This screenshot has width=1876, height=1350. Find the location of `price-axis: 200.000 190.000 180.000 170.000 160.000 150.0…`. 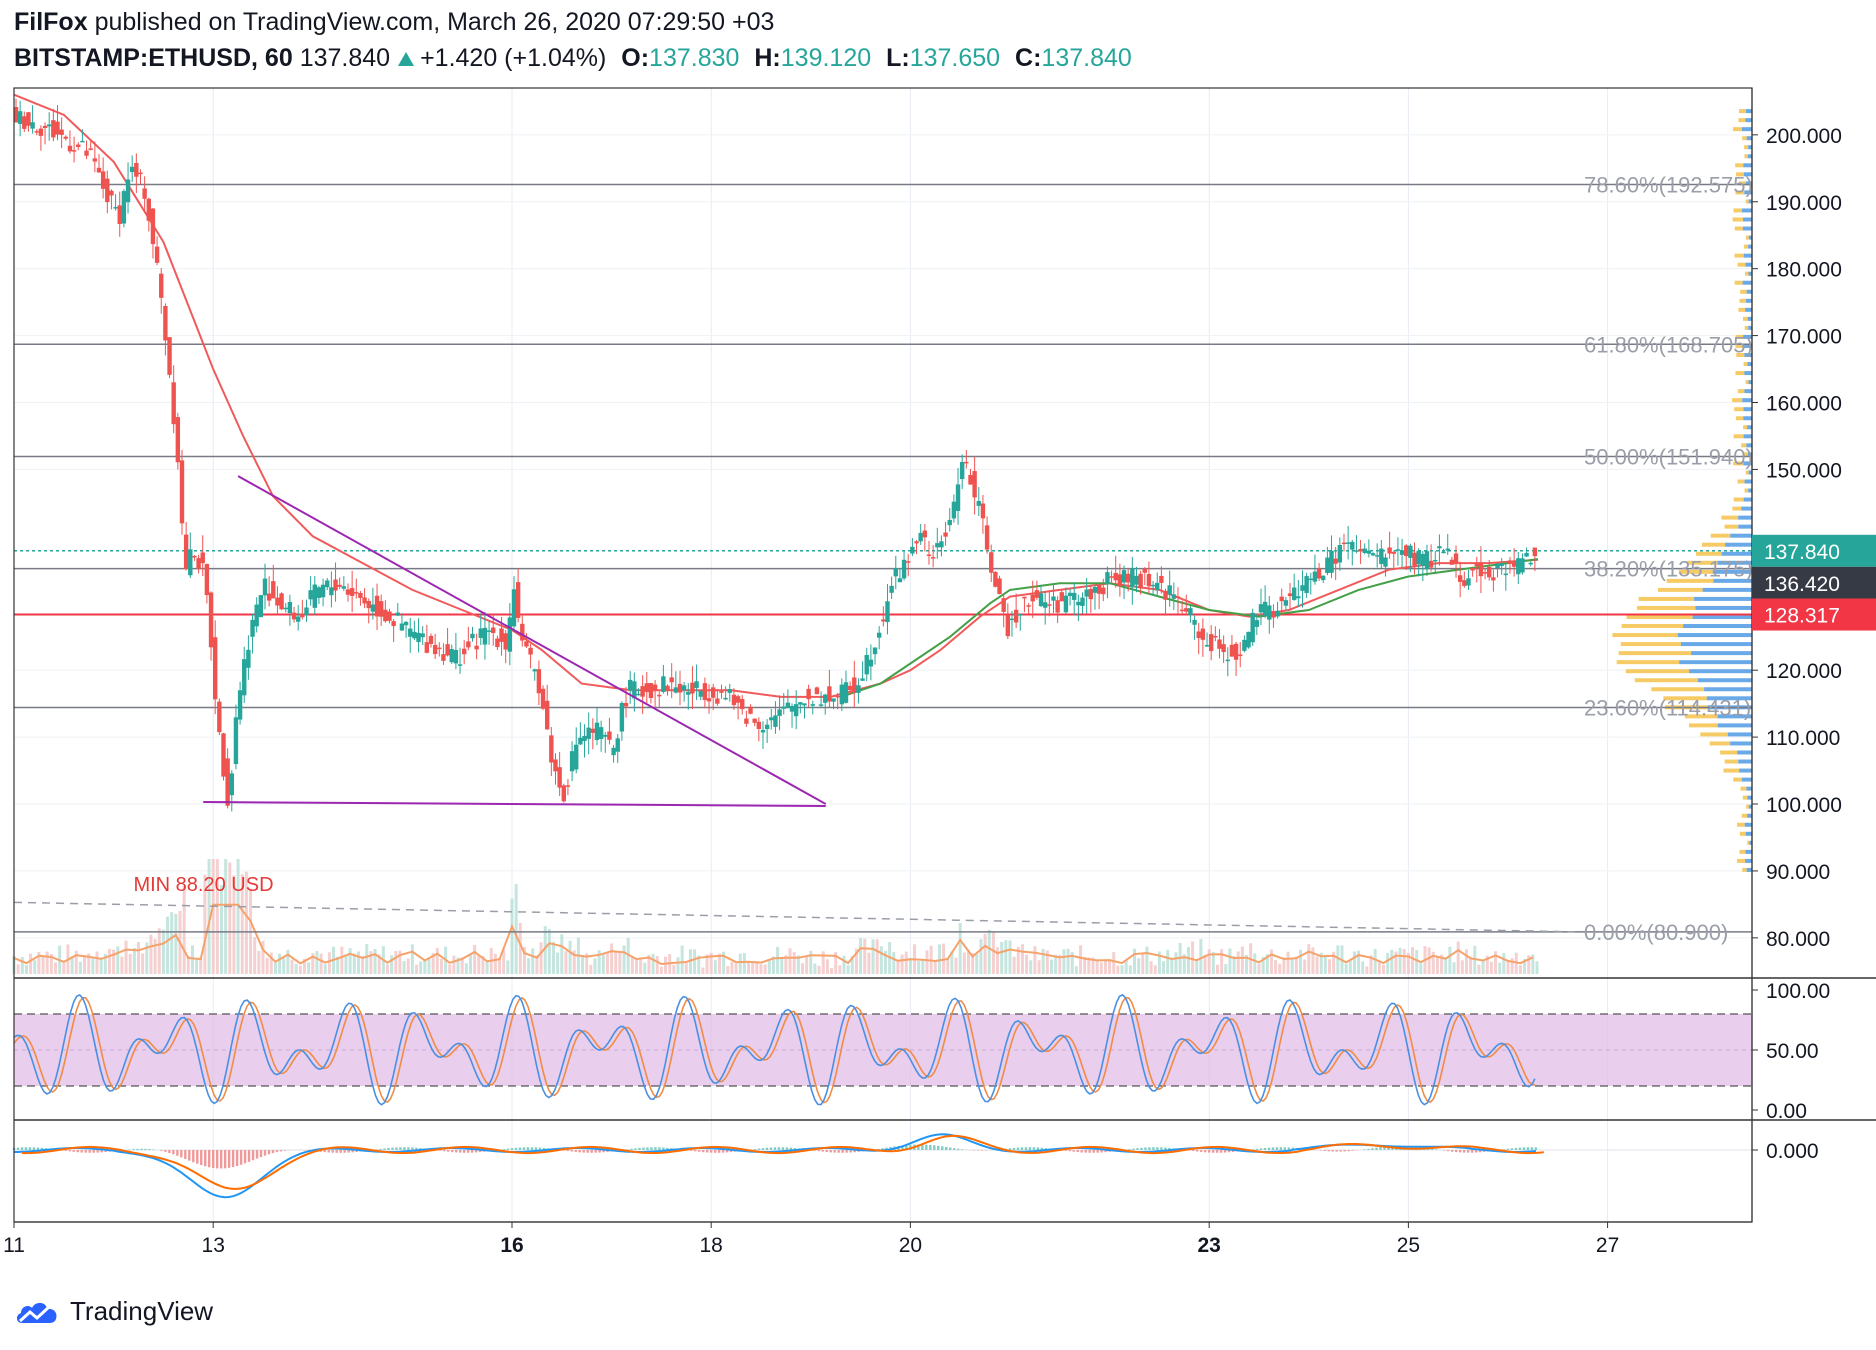

price-axis: 200.000 190.000 180.000 170.000 160.000 150.0… is located at coordinates (1814, 644).